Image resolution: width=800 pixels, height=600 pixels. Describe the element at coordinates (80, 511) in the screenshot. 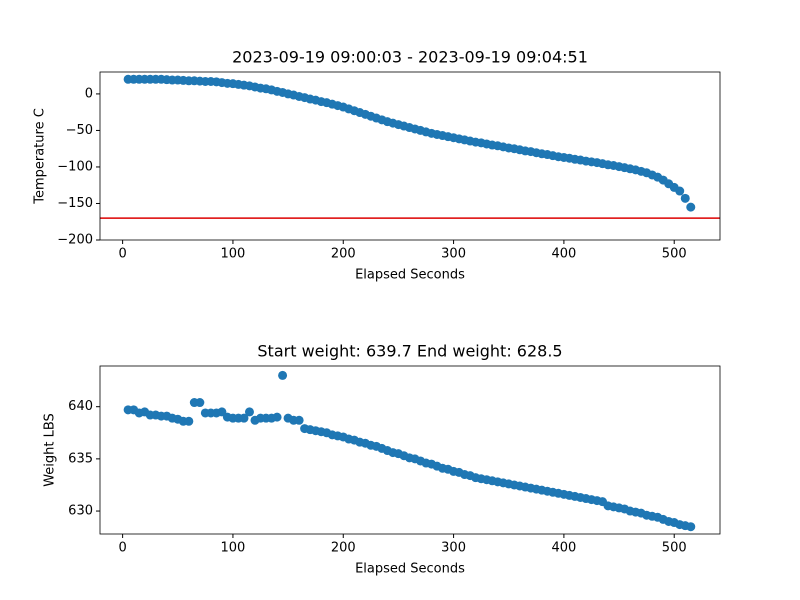

I see `y-tick-label: 630` at that location.